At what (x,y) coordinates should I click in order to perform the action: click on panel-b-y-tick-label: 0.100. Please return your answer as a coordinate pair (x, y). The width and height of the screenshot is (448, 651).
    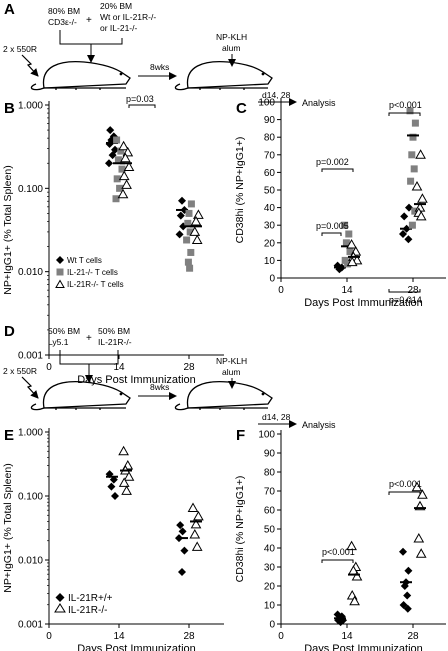
    Looking at the image, I should click on (30, 189).